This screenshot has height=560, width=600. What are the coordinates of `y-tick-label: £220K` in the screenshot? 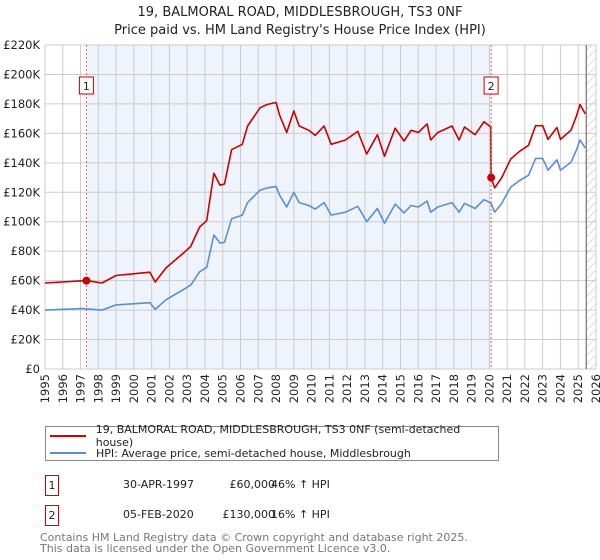 It's located at (21, 45).